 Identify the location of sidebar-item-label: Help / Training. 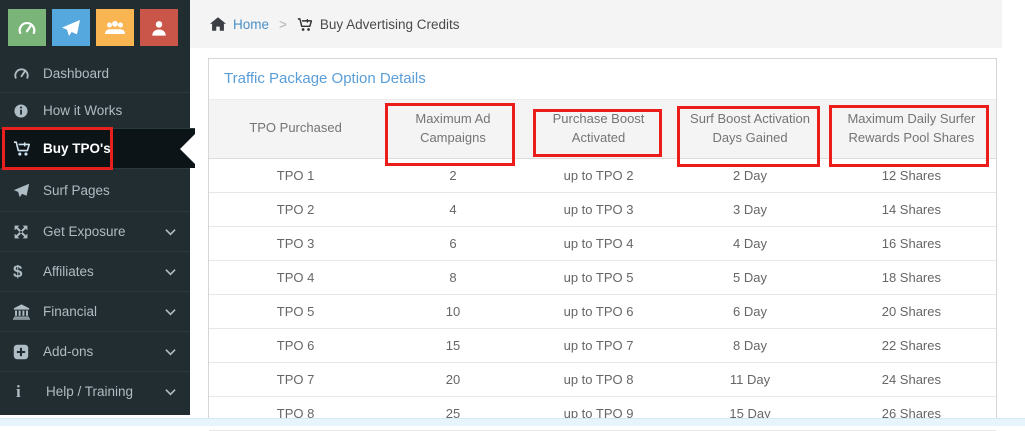
(90, 391).